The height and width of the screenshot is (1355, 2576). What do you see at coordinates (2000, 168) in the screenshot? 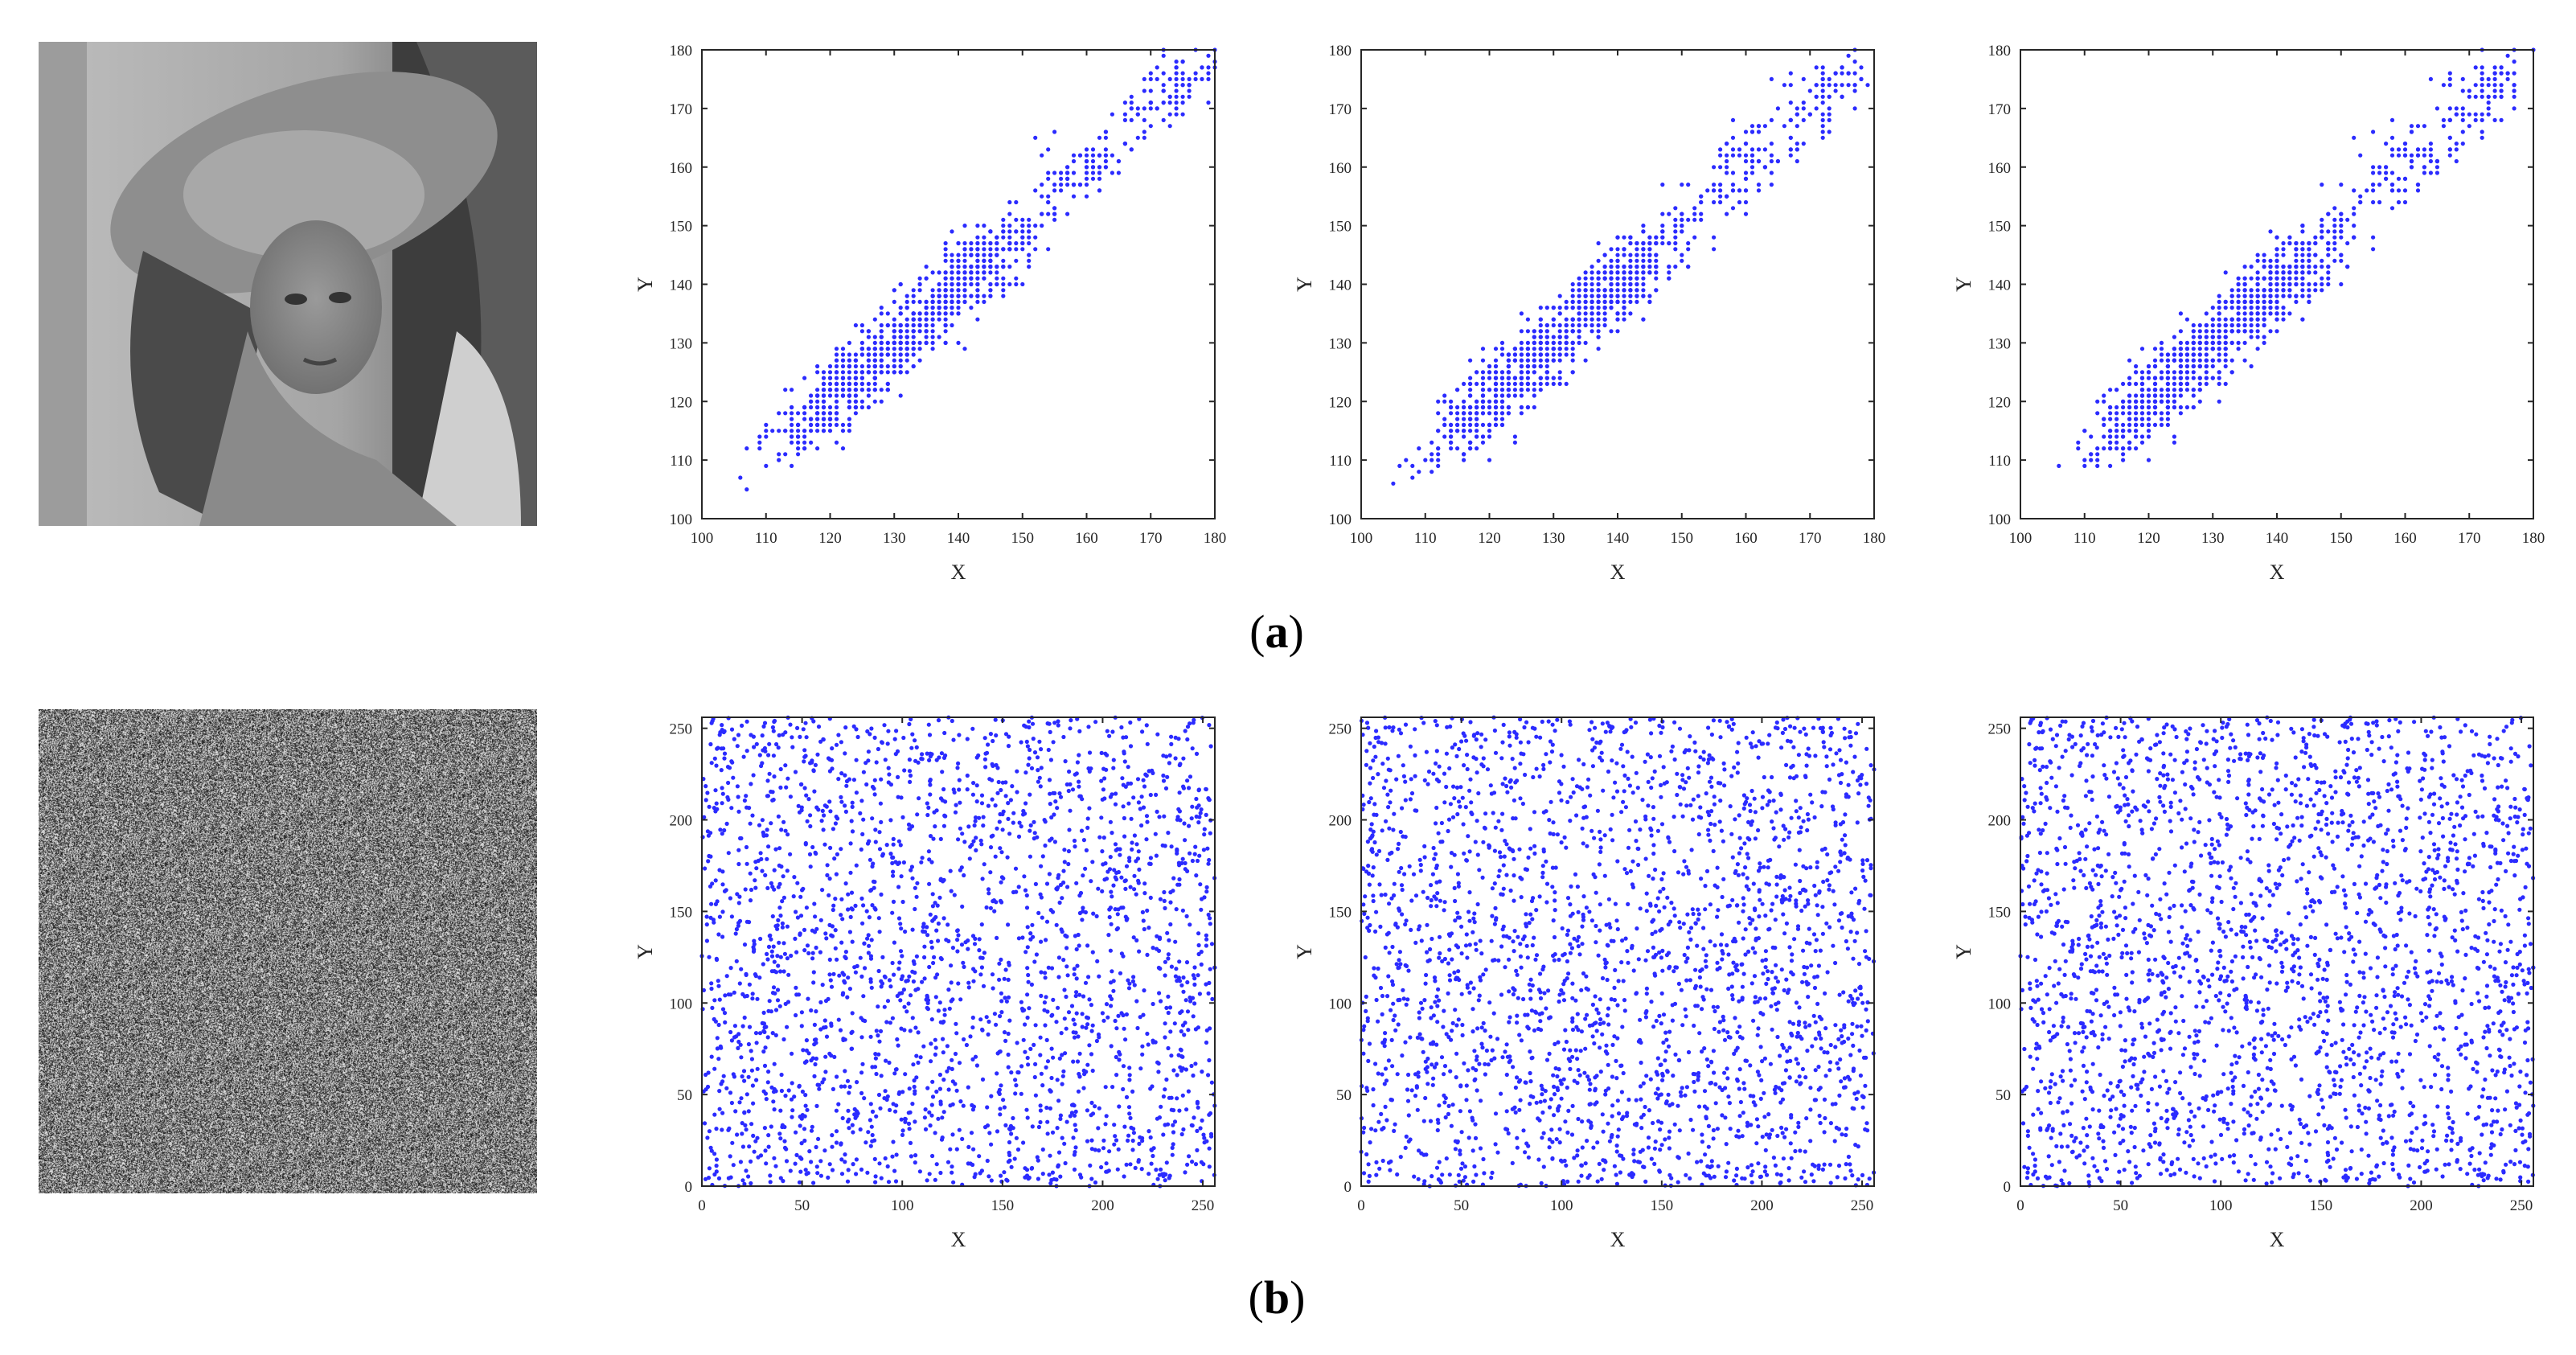
I see `y-tick-label: 160` at bounding box center [2000, 168].